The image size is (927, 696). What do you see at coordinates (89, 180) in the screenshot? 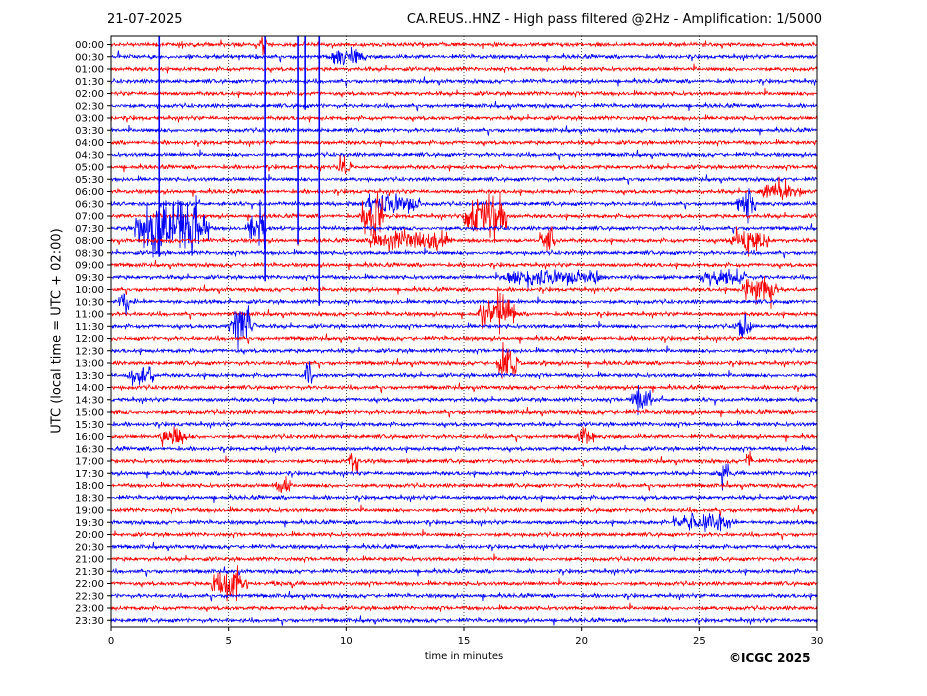
I see `ytick-label-0530: 05:30` at bounding box center [89, 180].